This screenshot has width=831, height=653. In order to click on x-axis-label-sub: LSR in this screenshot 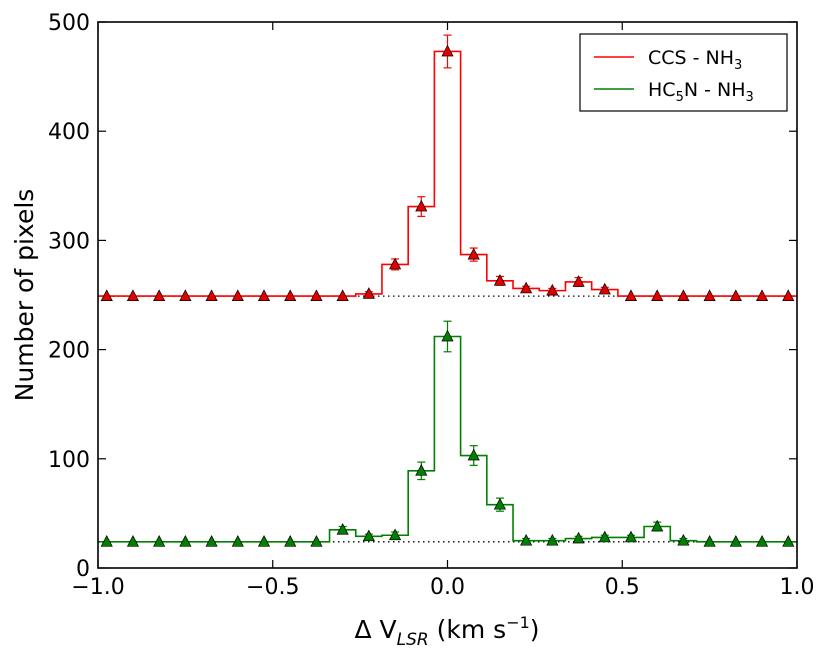, I will do `click(413, 640)`.